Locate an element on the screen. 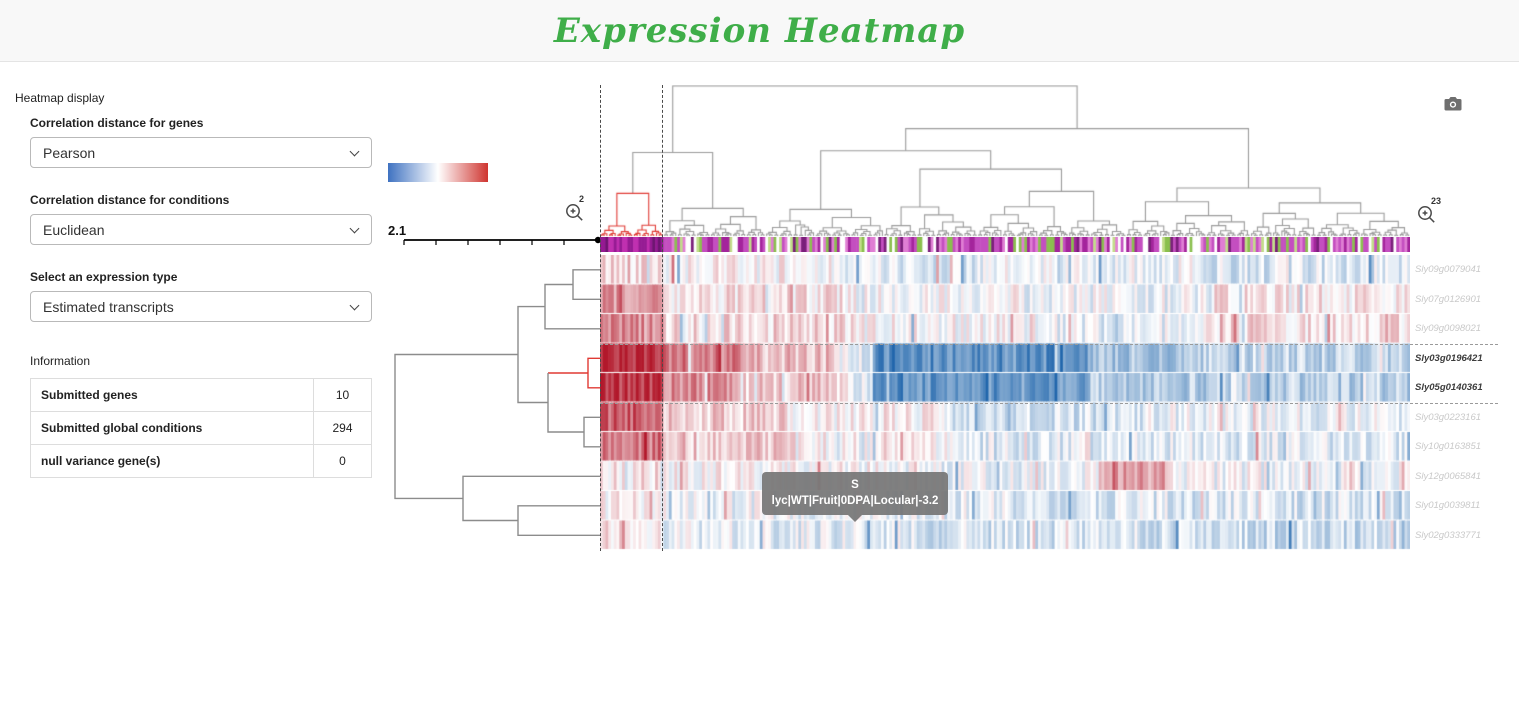 The image size is (1519, 719). selection-right-line is located at coordinates (662, 318).